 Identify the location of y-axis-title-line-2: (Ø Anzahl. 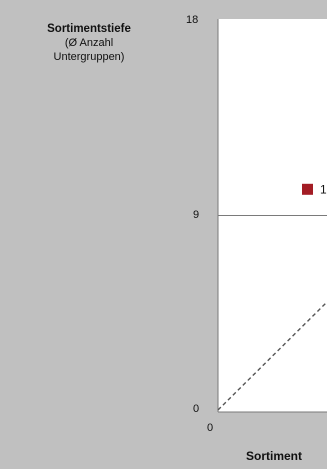
(89, 43).